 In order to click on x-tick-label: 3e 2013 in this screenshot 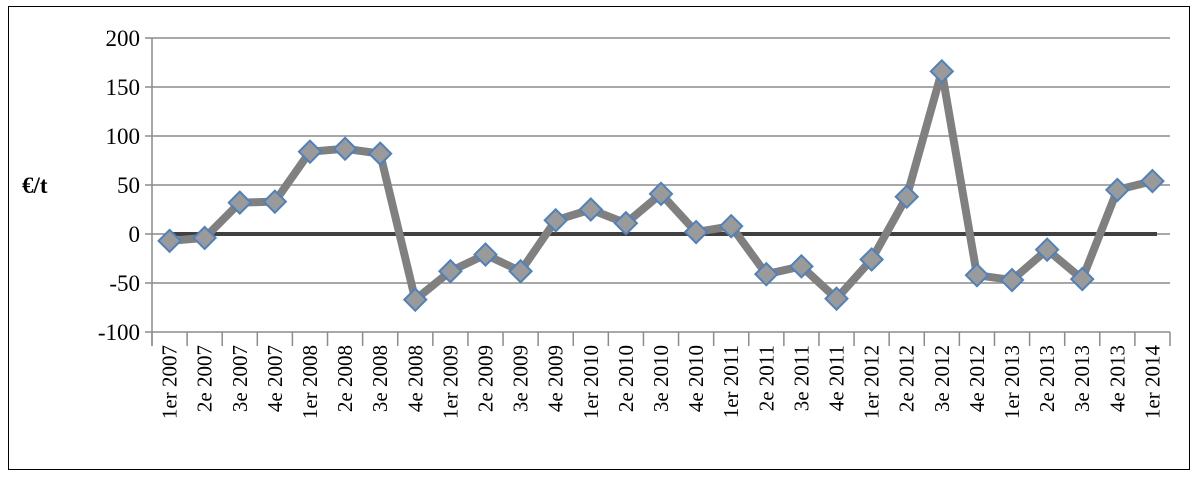, I will do `click(1082, 378)`.